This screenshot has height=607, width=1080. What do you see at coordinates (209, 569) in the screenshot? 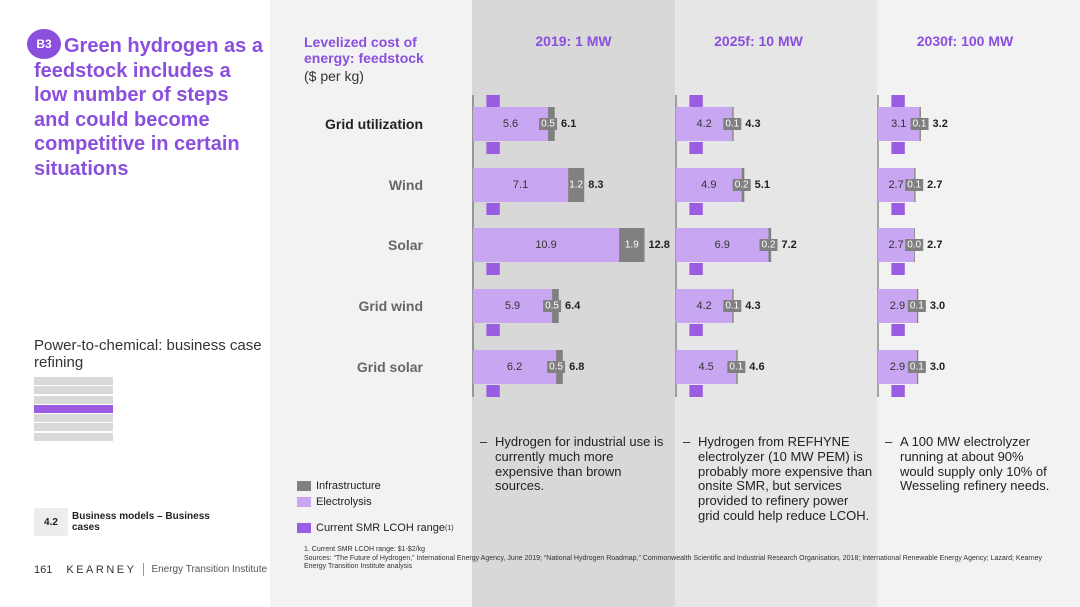
I see `institute-name: Energy Transition Institute` at bounding box center [209, 569].